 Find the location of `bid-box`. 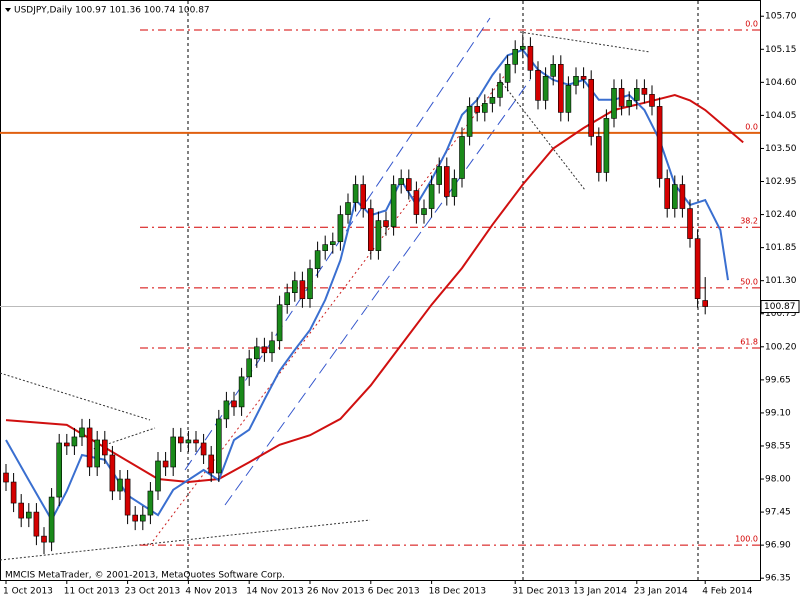

bid-box is located at coordinates (780, 307).